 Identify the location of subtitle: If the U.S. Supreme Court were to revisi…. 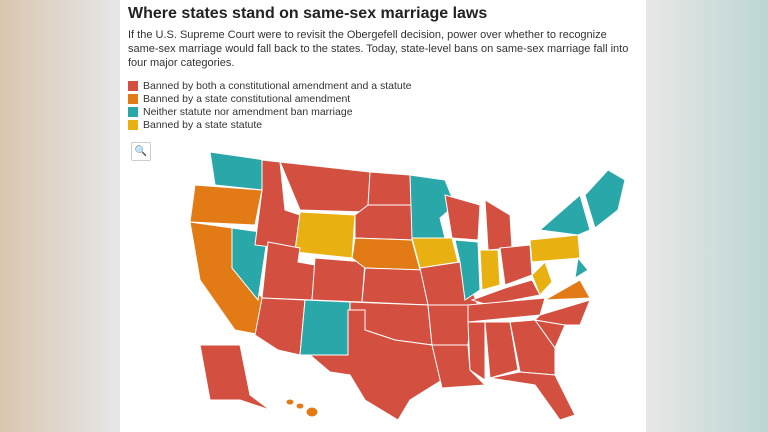
(378, 49).